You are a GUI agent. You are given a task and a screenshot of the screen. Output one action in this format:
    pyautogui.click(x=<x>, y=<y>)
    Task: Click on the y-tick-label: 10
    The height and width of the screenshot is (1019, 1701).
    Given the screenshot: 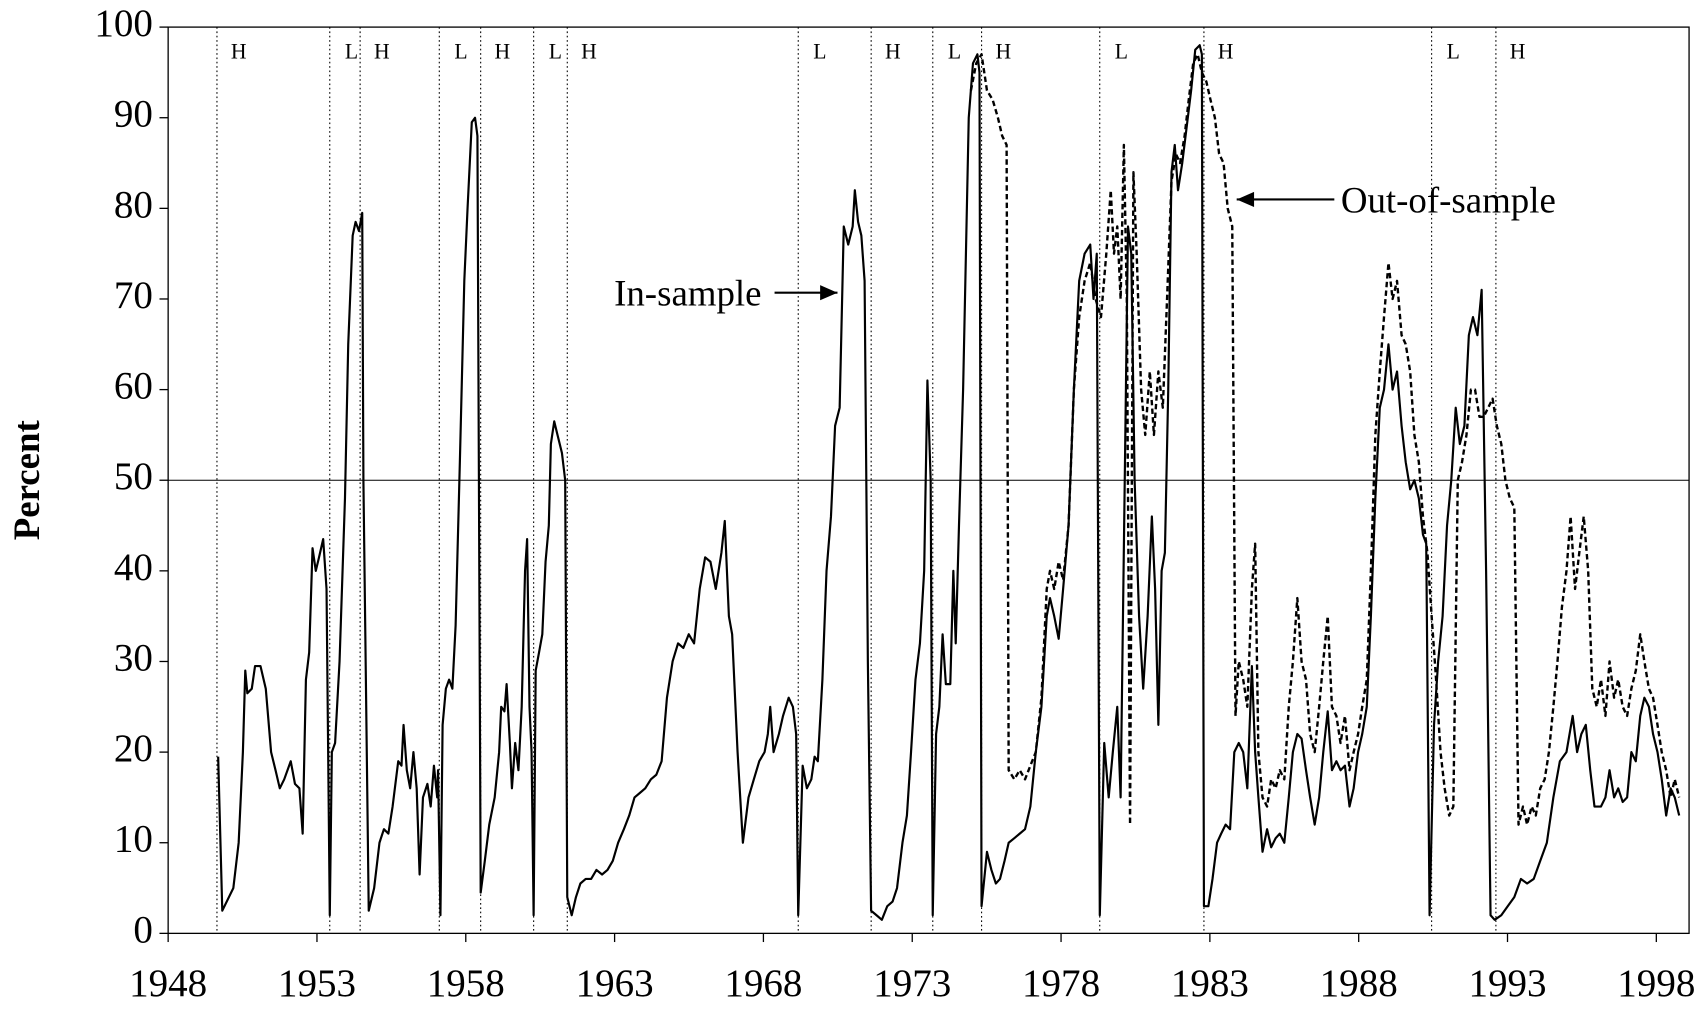 What is the action you would take?
    pyautogui.click(x=133, y=839)
    